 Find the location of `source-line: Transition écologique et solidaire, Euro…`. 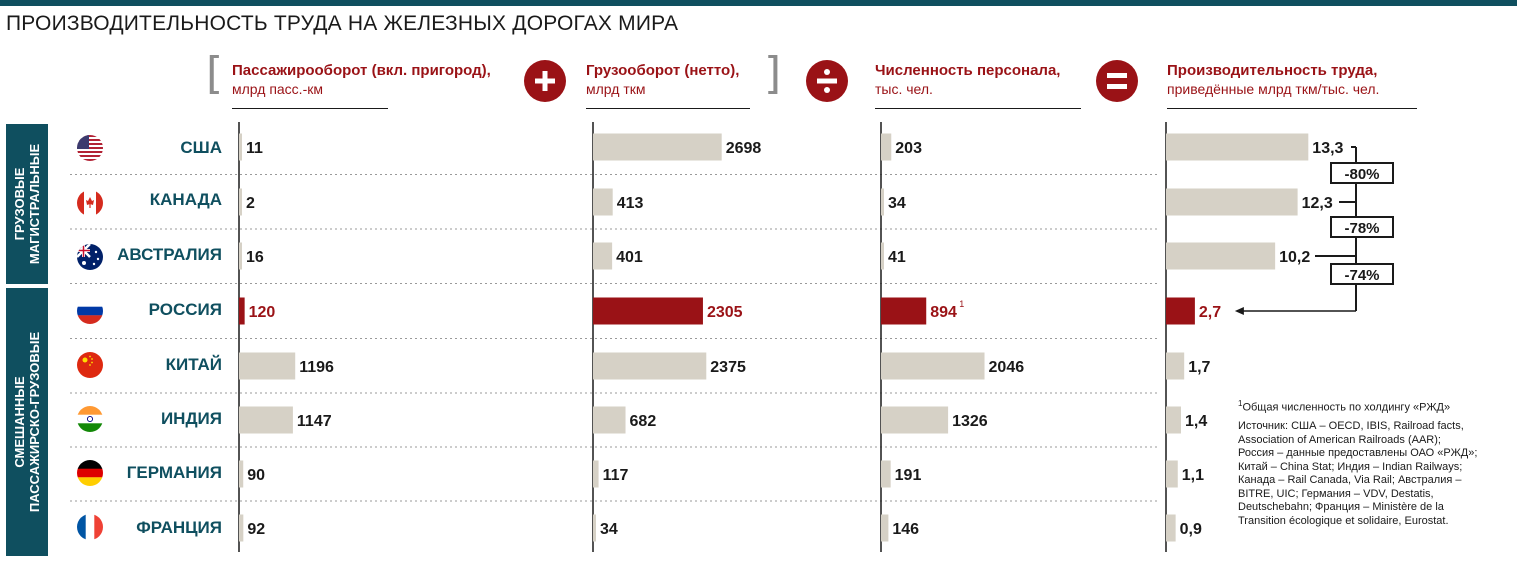

source-line: Transition écologique et solidaire, Euro… is located at coordinates (1343, 520).